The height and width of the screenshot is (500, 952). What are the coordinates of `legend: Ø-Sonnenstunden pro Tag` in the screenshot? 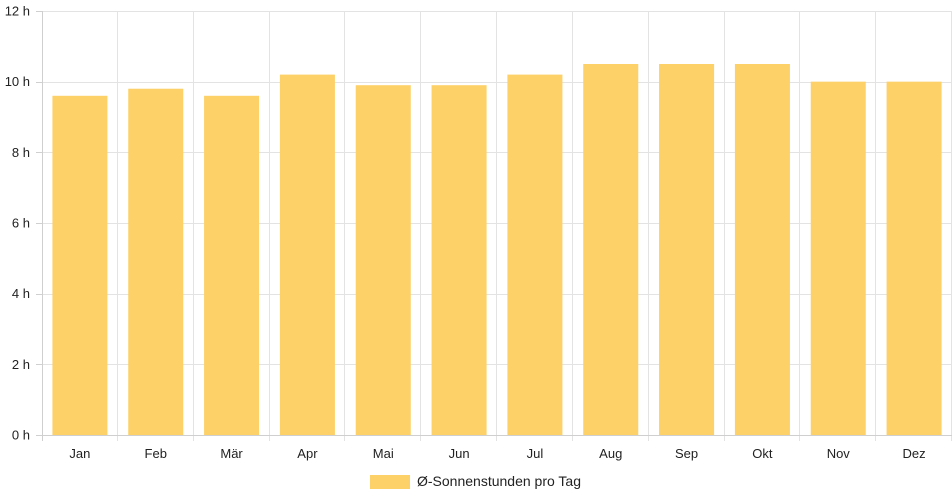 It's located at (475, 481).